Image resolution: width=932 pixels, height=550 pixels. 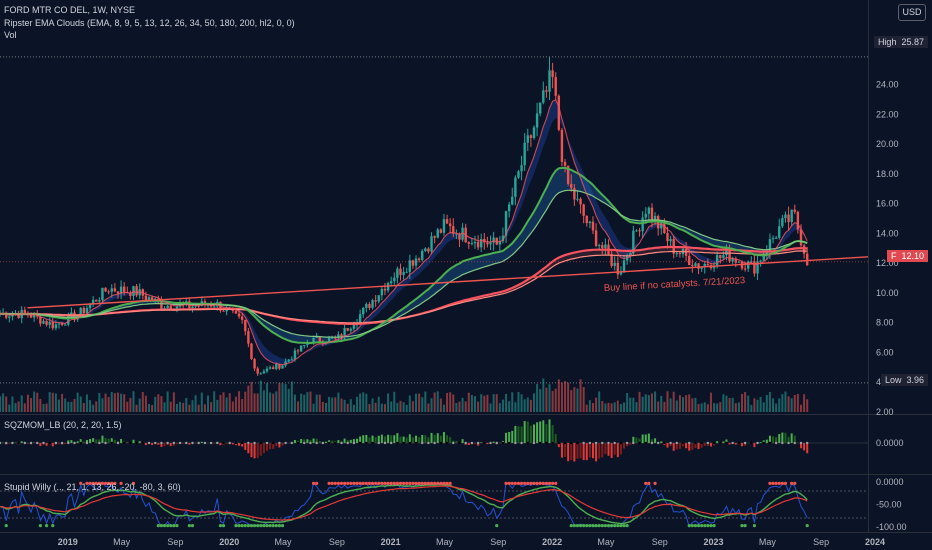 What do you see at coordinates (890, 443) in the screenshot?
I see `sqz-zero-label: 0.0000` at bounding box center [890, 443].